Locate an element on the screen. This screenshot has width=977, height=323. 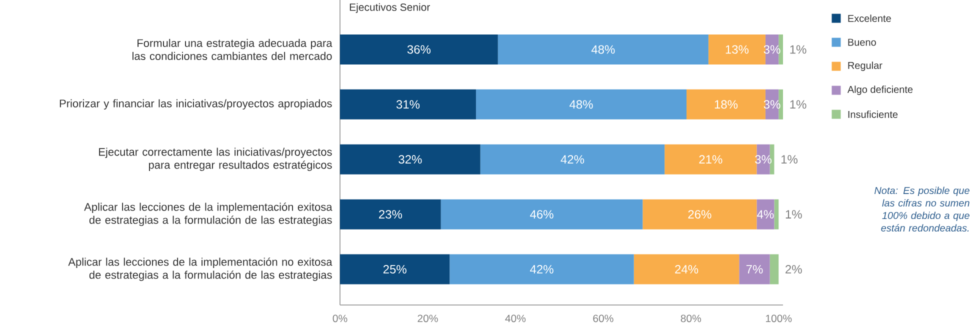
legend-label: Regular is located at coordinates (865, 66).